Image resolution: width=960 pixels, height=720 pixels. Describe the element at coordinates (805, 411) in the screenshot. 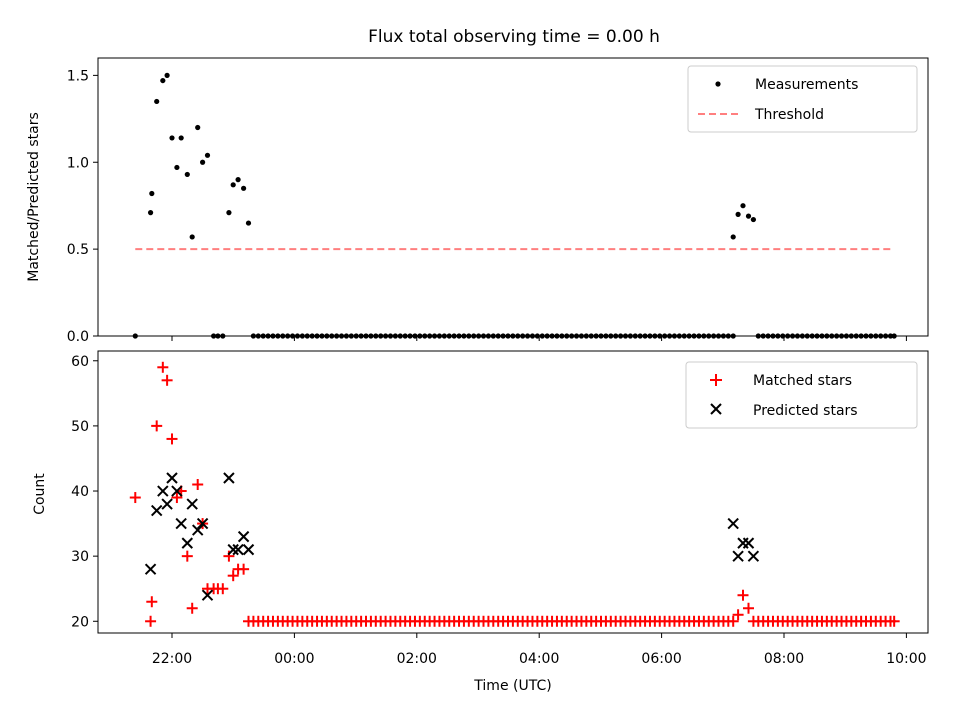

I see `legend-predicted-label: Predicted stars` at that location.